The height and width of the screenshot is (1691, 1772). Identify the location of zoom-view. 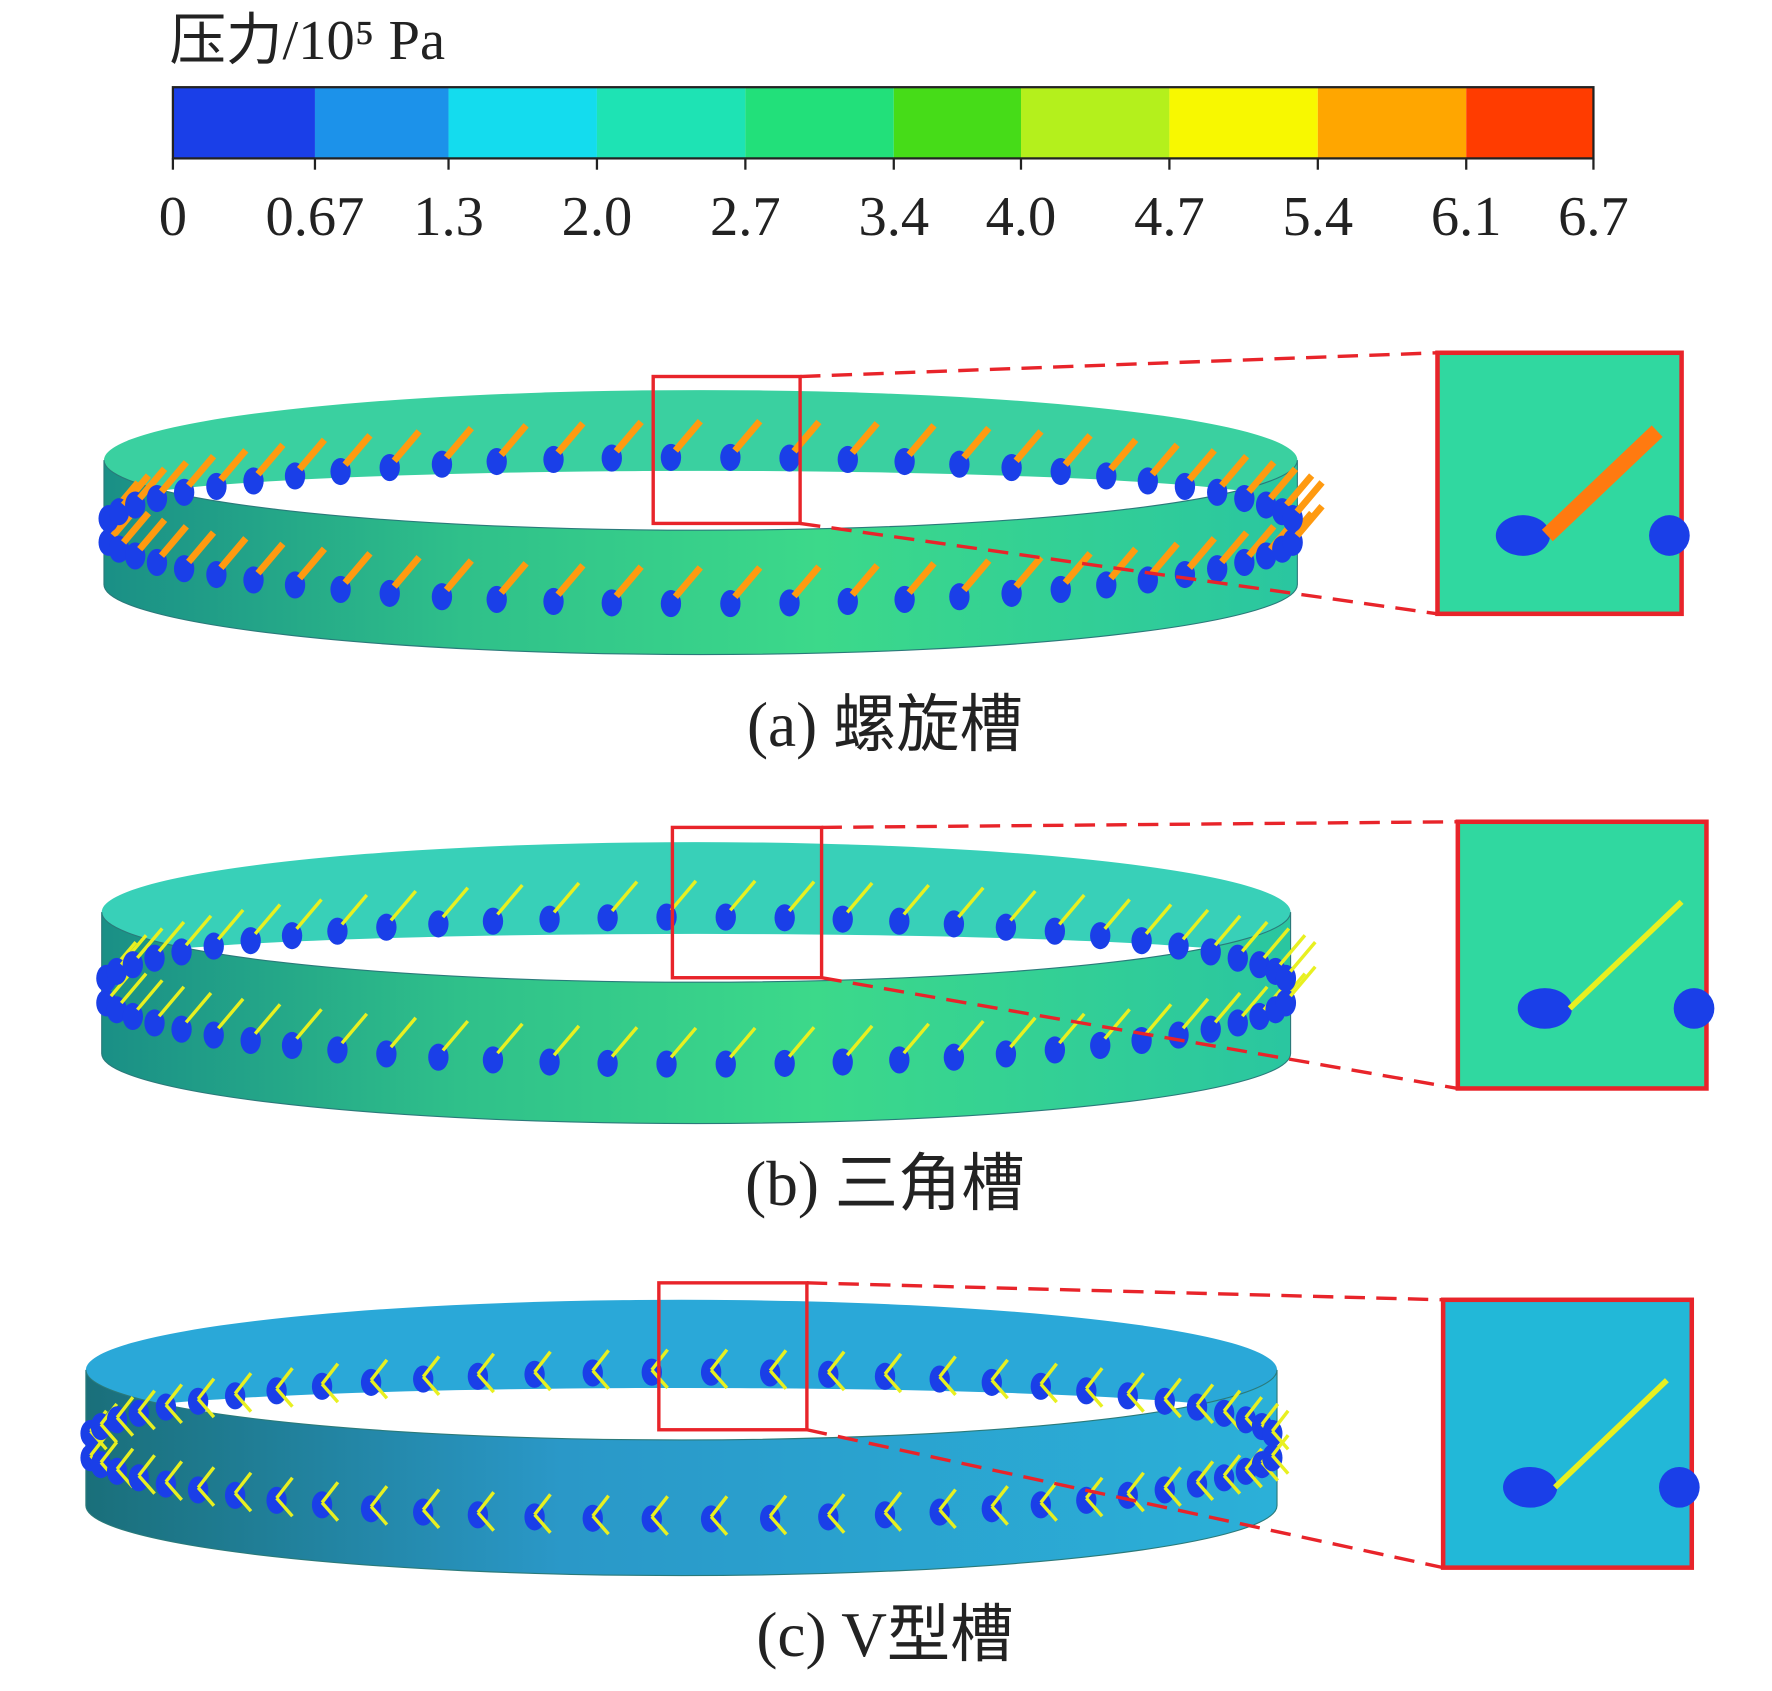
(1559, 483).